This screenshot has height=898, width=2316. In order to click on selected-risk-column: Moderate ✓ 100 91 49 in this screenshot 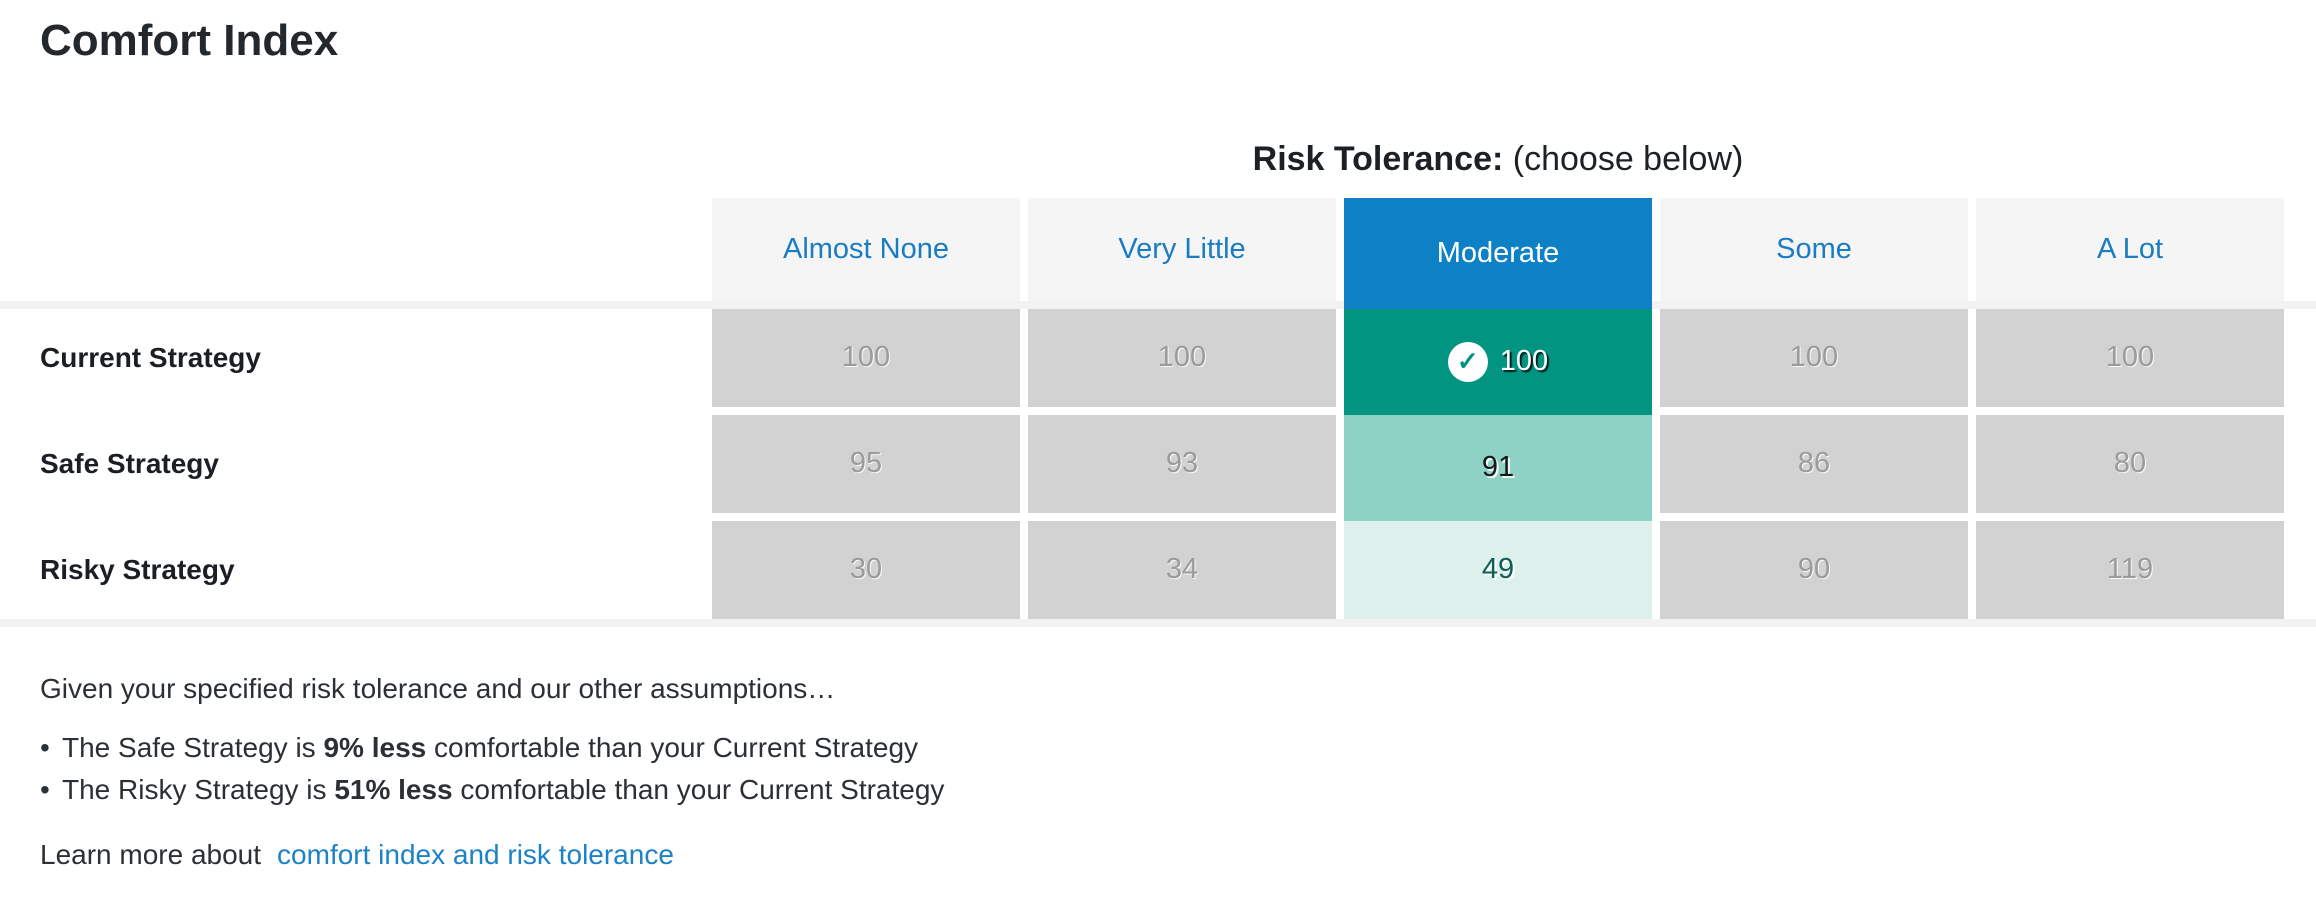, I will do `click(1498, 408)`.